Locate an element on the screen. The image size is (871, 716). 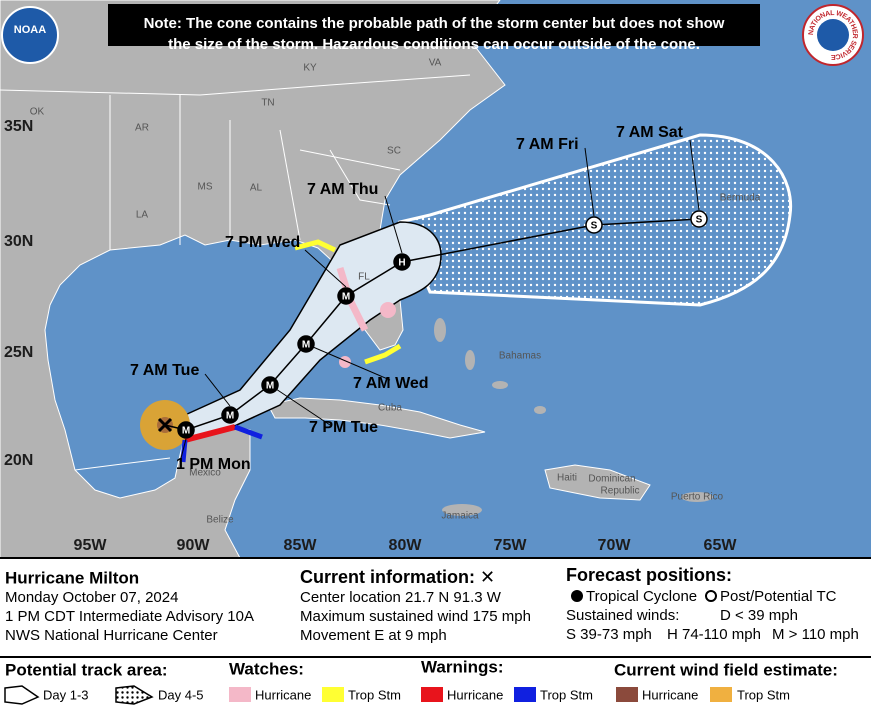
forecast-time-label: 7 AM Thu is located at coordinates (342, 189).